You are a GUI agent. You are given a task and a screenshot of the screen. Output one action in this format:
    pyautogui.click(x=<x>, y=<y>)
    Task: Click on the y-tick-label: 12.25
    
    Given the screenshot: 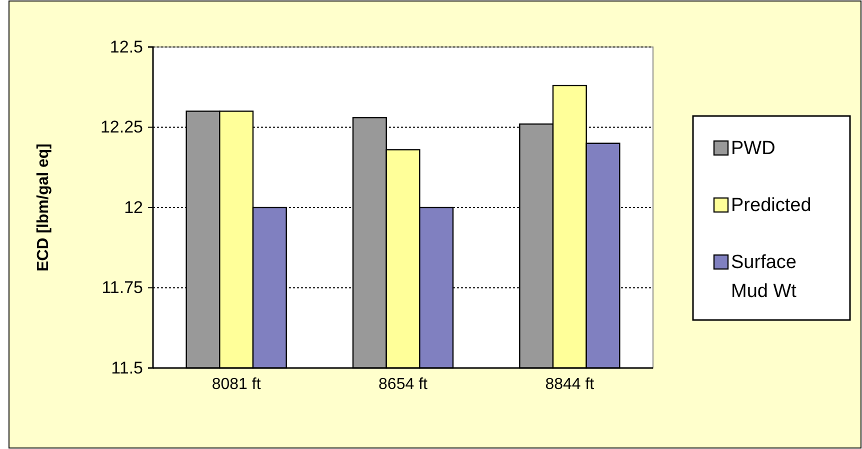 What is the action you would take?
    pyautogui.click(x=121, y=127)
    